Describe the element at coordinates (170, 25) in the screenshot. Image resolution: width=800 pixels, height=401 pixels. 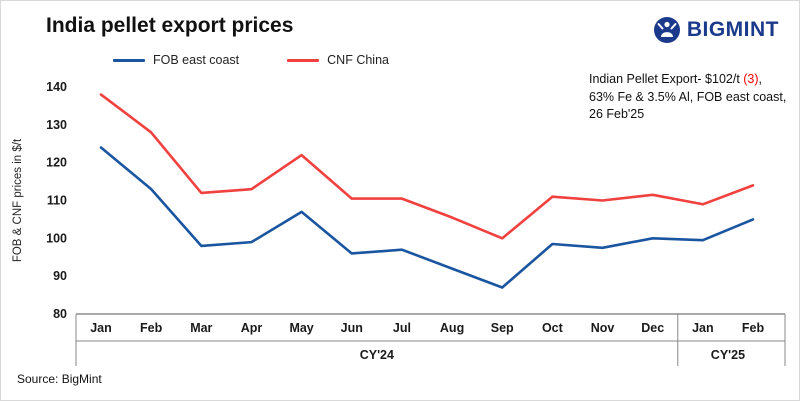
I see `page-title: India pellet export prices` at that location.